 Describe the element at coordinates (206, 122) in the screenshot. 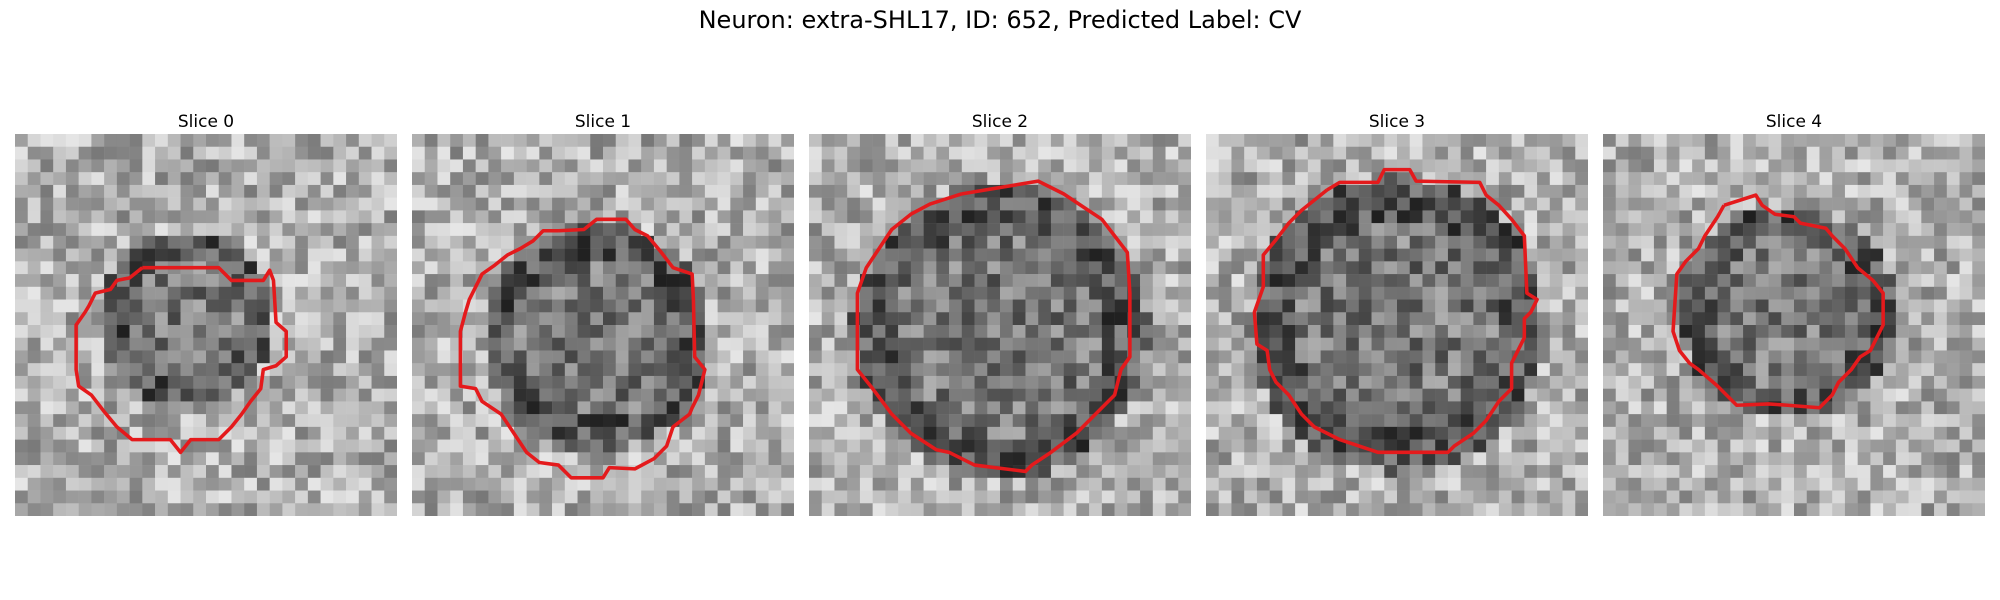

I see `slice-title-0: Slice 0` at that location.